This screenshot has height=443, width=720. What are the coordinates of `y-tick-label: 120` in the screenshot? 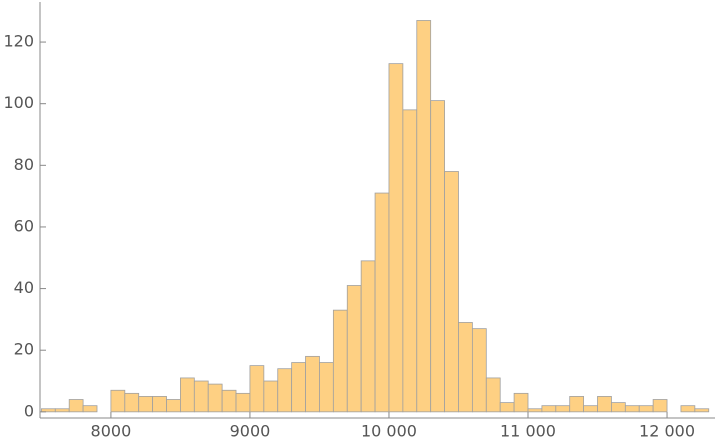 It's located at (18, 41).